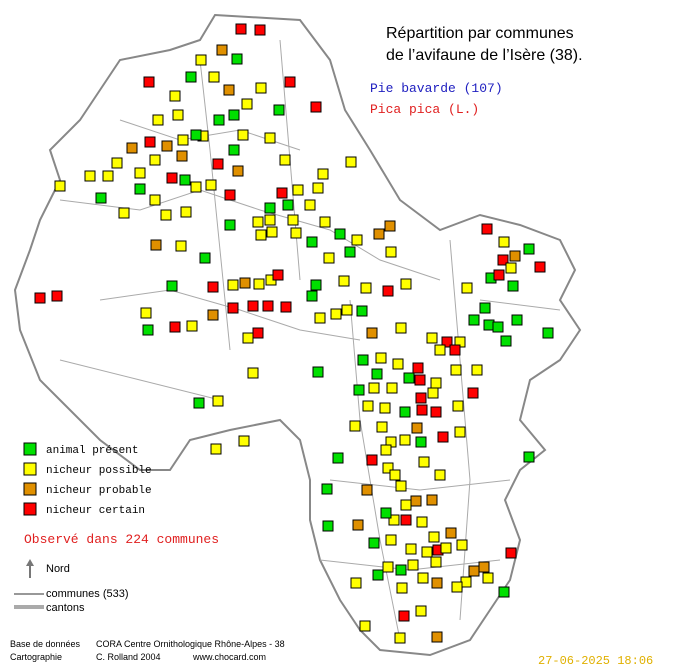 The width and height of the screenshot is (675, 672). I want to click on legend-label: animal présent, so click(92, 451).